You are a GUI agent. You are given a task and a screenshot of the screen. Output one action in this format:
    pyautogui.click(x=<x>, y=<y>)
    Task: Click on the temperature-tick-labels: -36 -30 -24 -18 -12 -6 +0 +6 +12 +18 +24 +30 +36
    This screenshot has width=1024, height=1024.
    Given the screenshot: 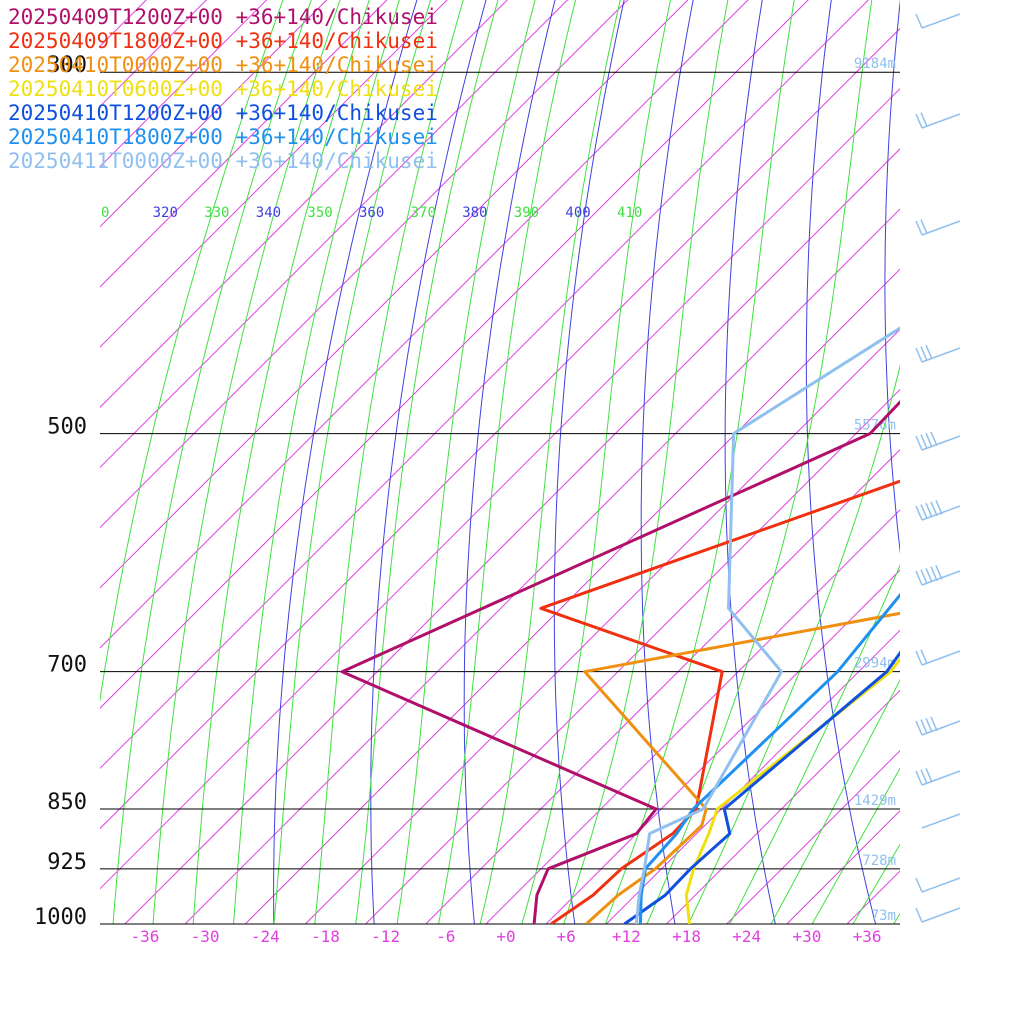 What is the action you would take?
    pyautogui.click(x=505, y=936)
    